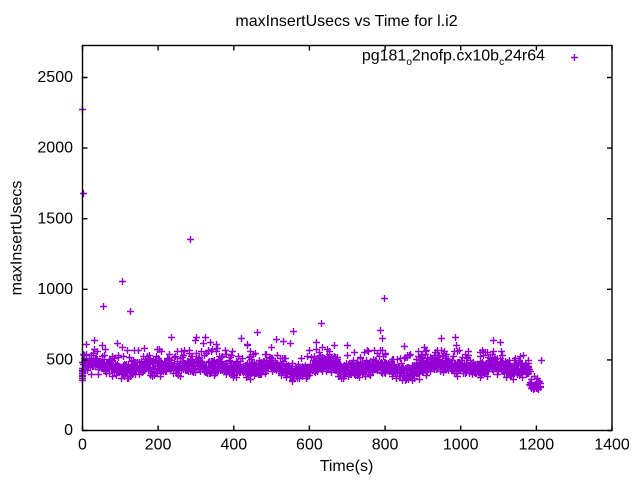  Describe the element at coordinates (309, 445) in the screenshot. I see `svg-text: 600` at that location.